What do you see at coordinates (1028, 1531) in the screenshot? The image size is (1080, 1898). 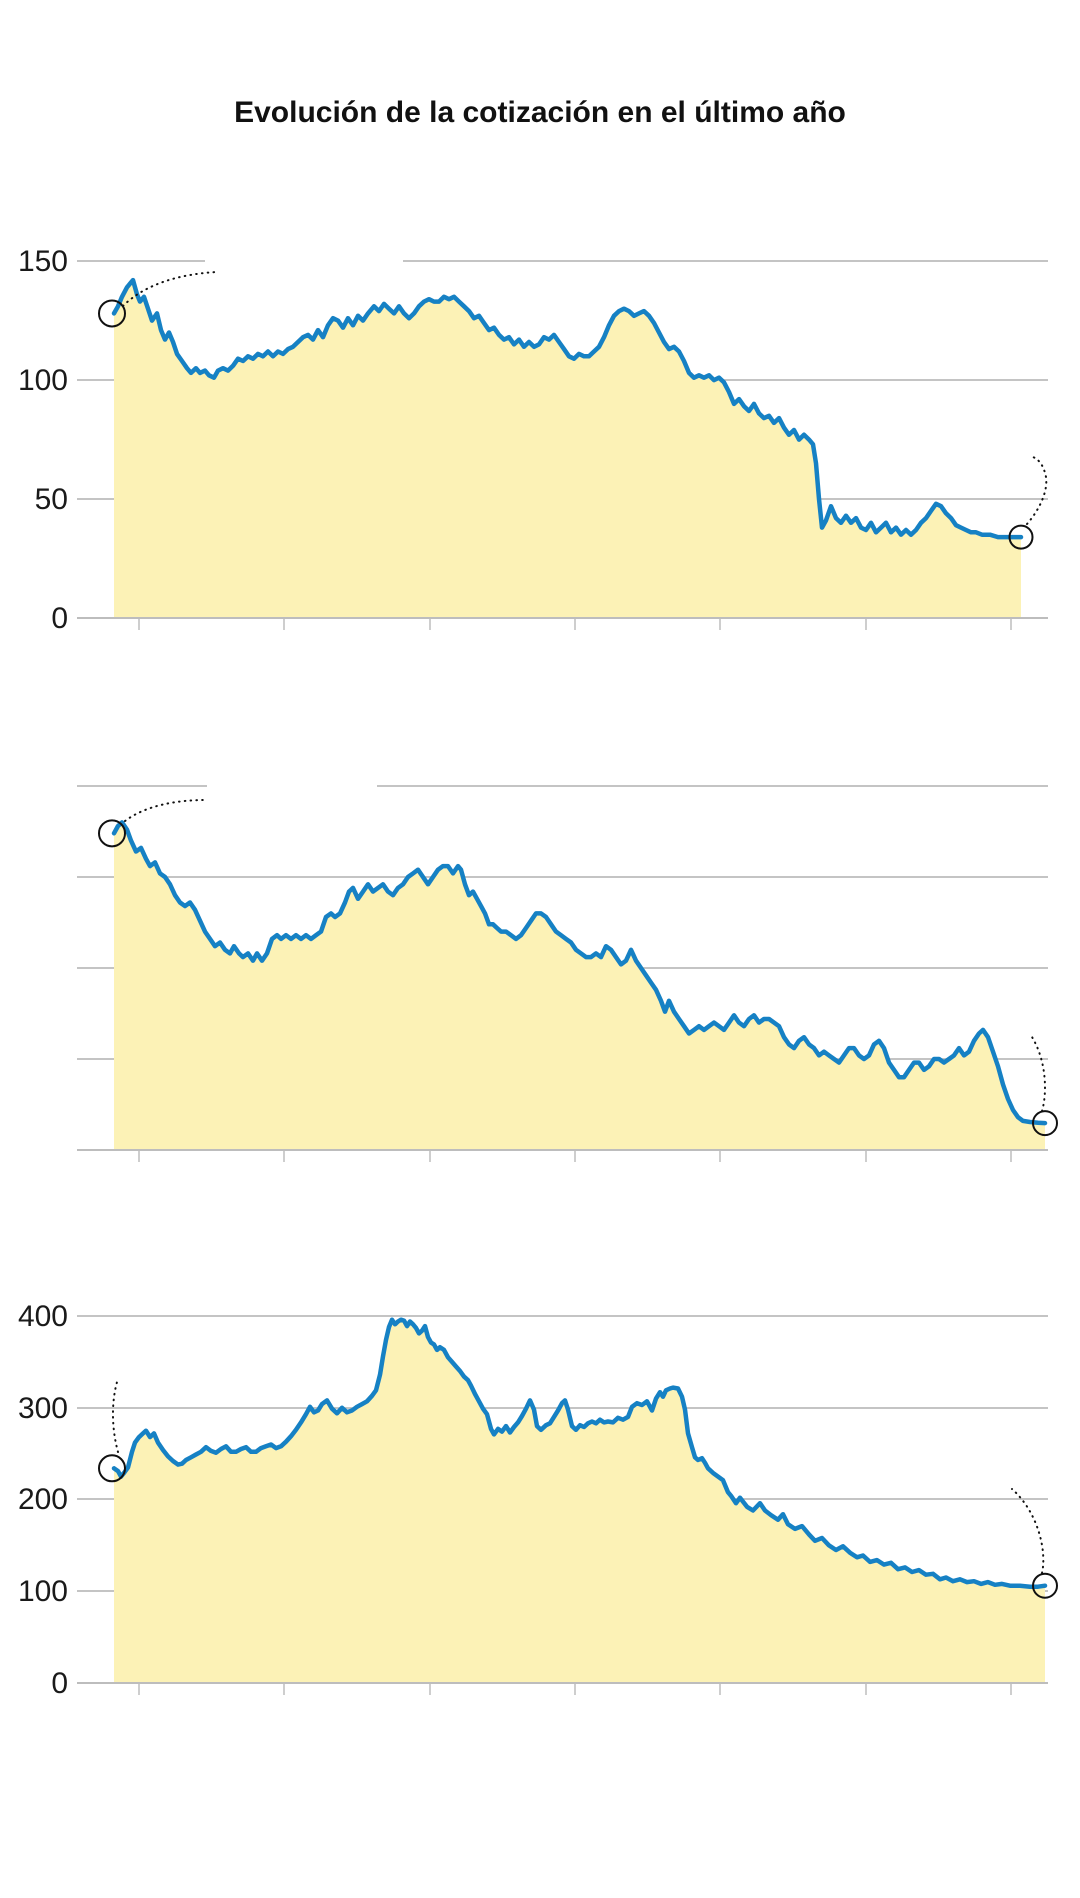 I see `chart-3-end-callout-curve` at bounding box center [1028, 1531].